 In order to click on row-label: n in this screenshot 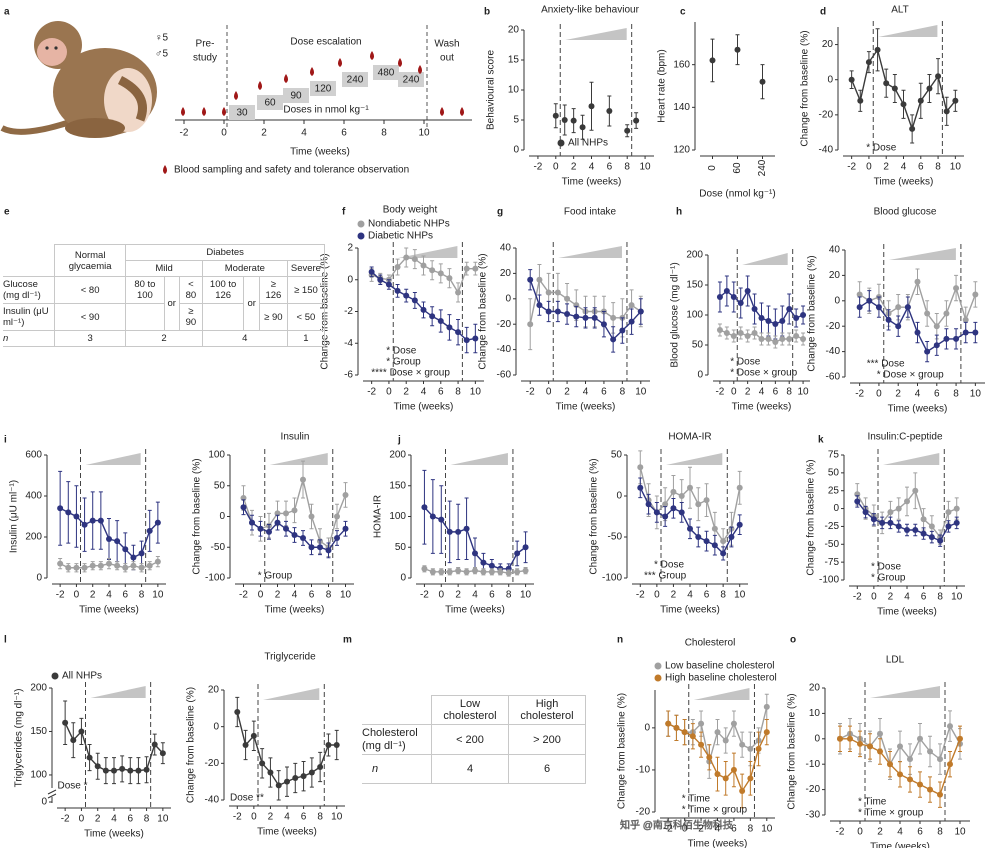, I will do `click(397, 769)`.